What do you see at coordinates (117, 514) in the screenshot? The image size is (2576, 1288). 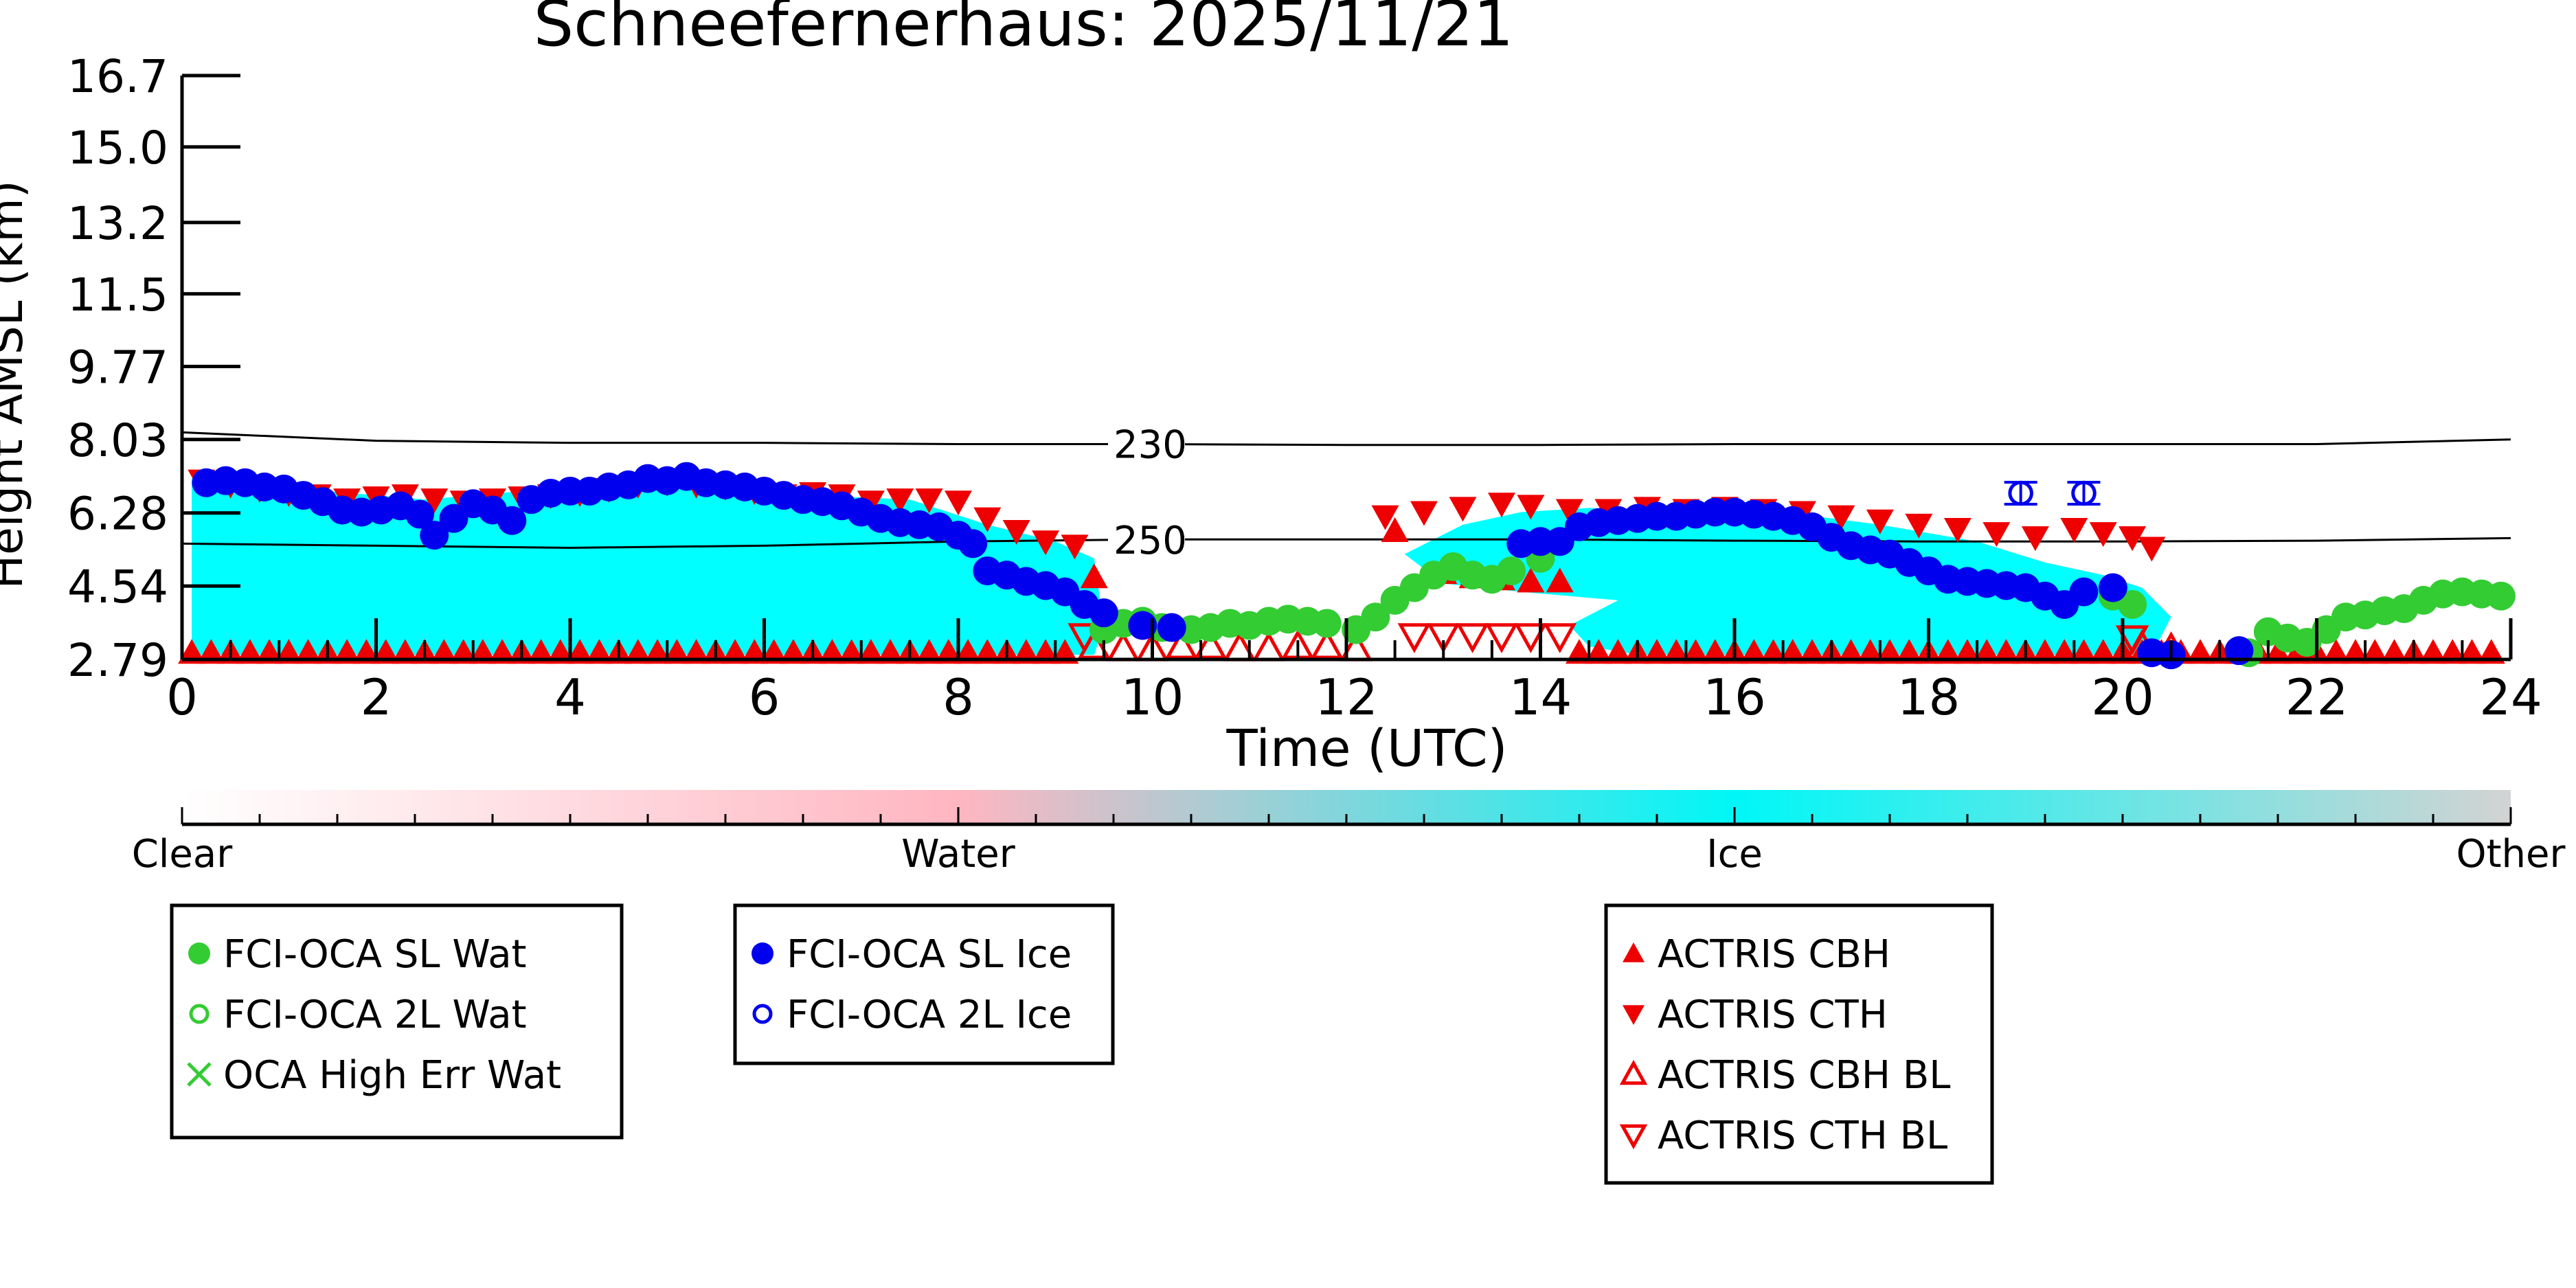 I see `y-tick-label: 6.28` at bounding box center [117, 514].